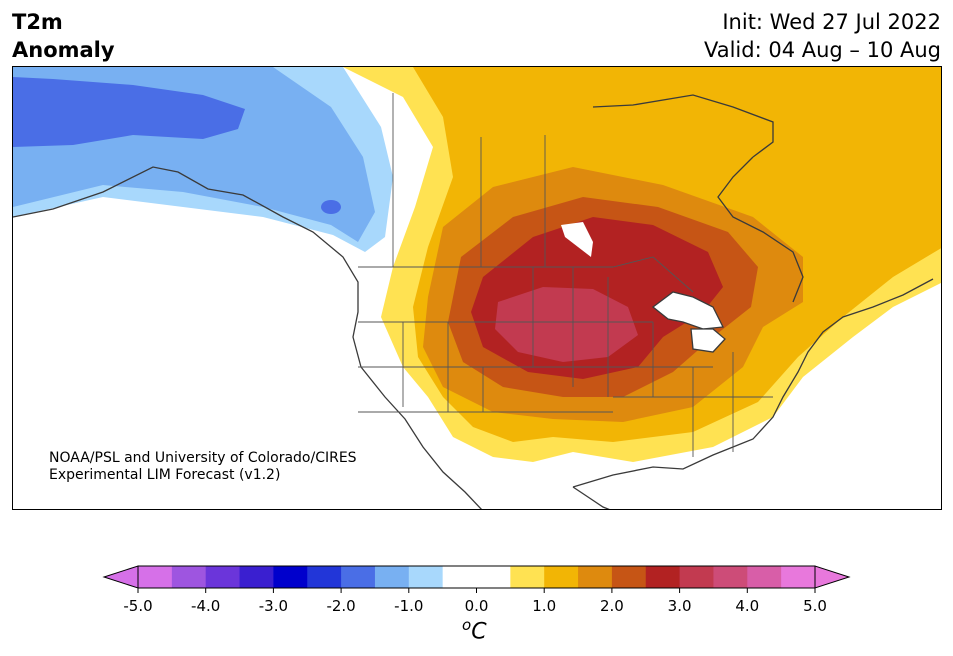  What do you see at coordinates (831, 22) in the screenshot?
I see `init-date: Init: Wed 27 Jul 2022` at bounding box center [831, 22].